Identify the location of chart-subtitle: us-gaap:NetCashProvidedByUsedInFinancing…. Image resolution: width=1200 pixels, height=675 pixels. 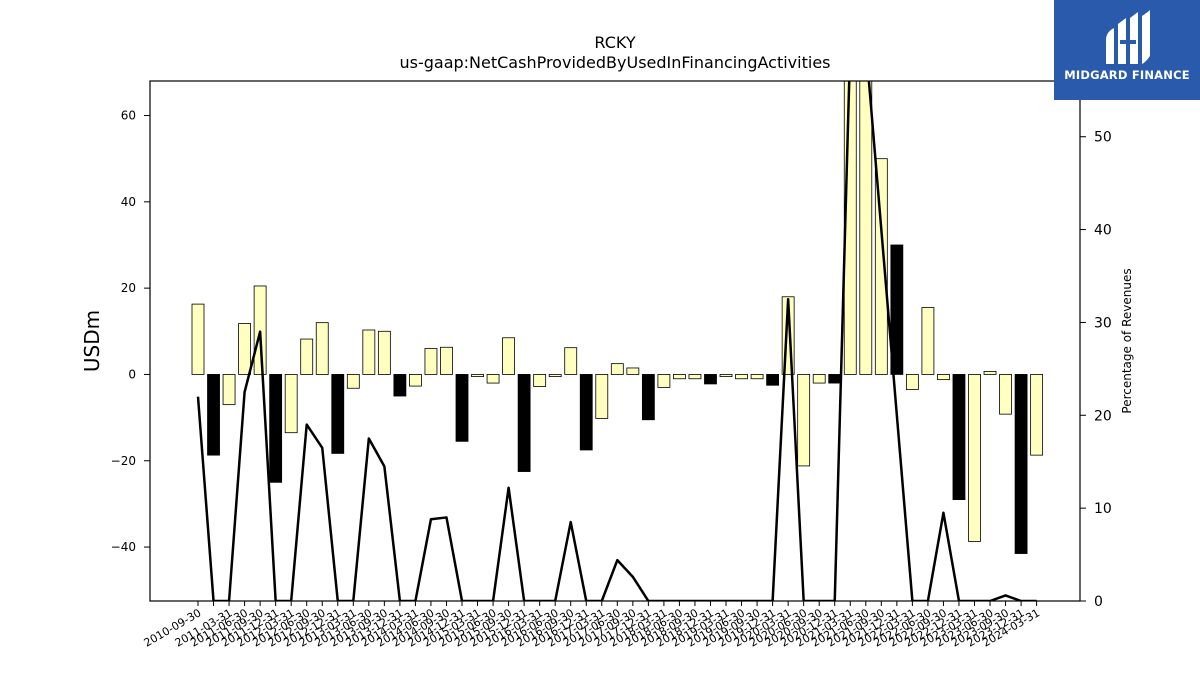
(614, 62).